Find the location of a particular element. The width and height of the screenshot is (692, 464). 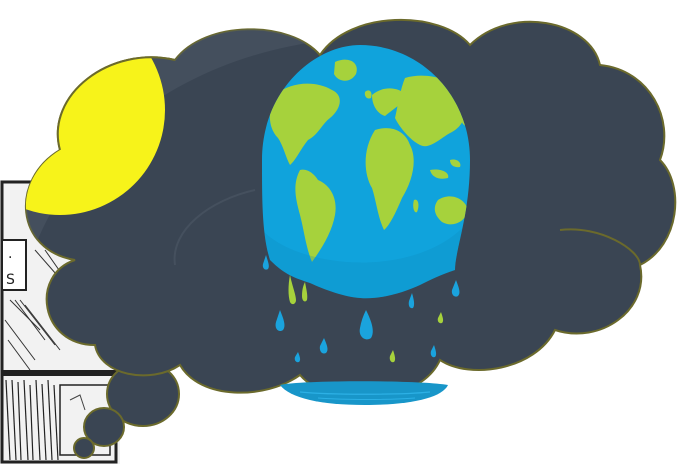

svg-text: S is located at coordinates (10, 280).